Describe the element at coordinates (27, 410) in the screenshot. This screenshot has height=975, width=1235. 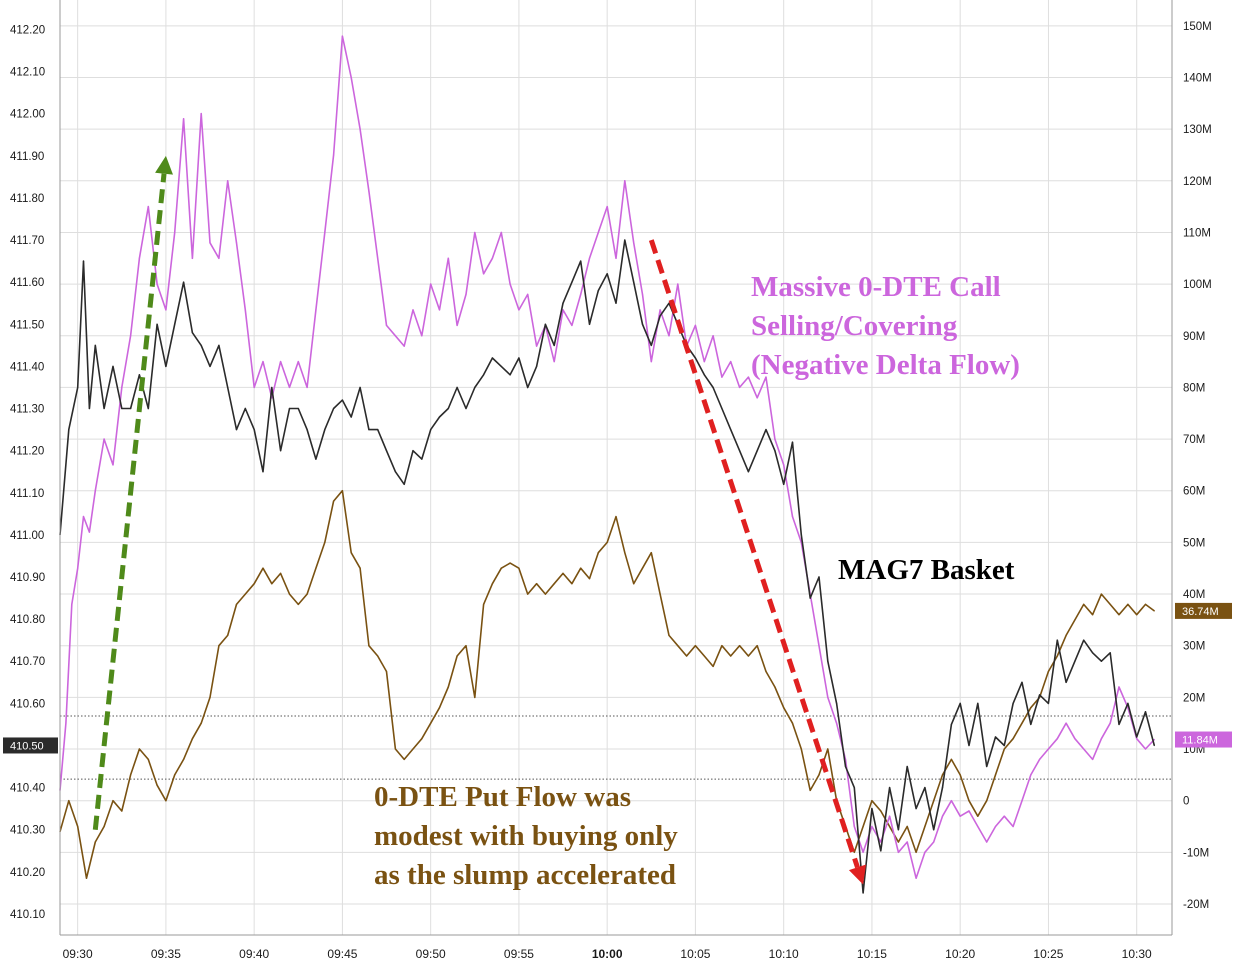
I see `y-left-tick-label: 411.30` at that location.